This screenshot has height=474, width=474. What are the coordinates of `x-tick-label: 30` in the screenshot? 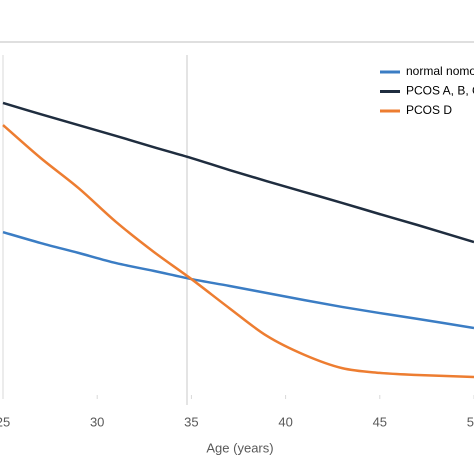 It's located at (97, 421).